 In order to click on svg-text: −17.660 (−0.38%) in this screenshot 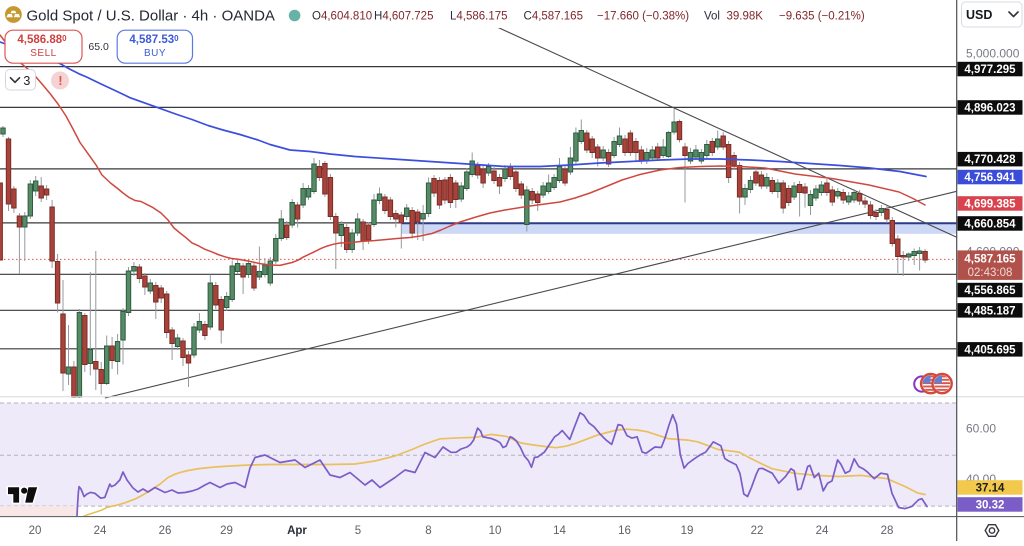, I will do `click(643, 17)`.